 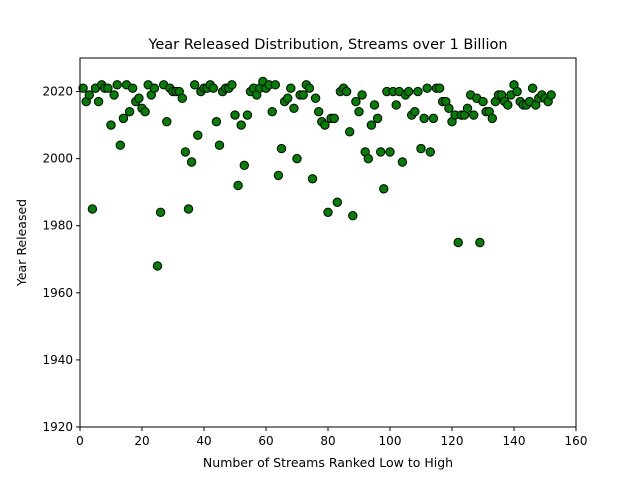 I want to click on x-tick-label: 120, so click(x=452, y=441).